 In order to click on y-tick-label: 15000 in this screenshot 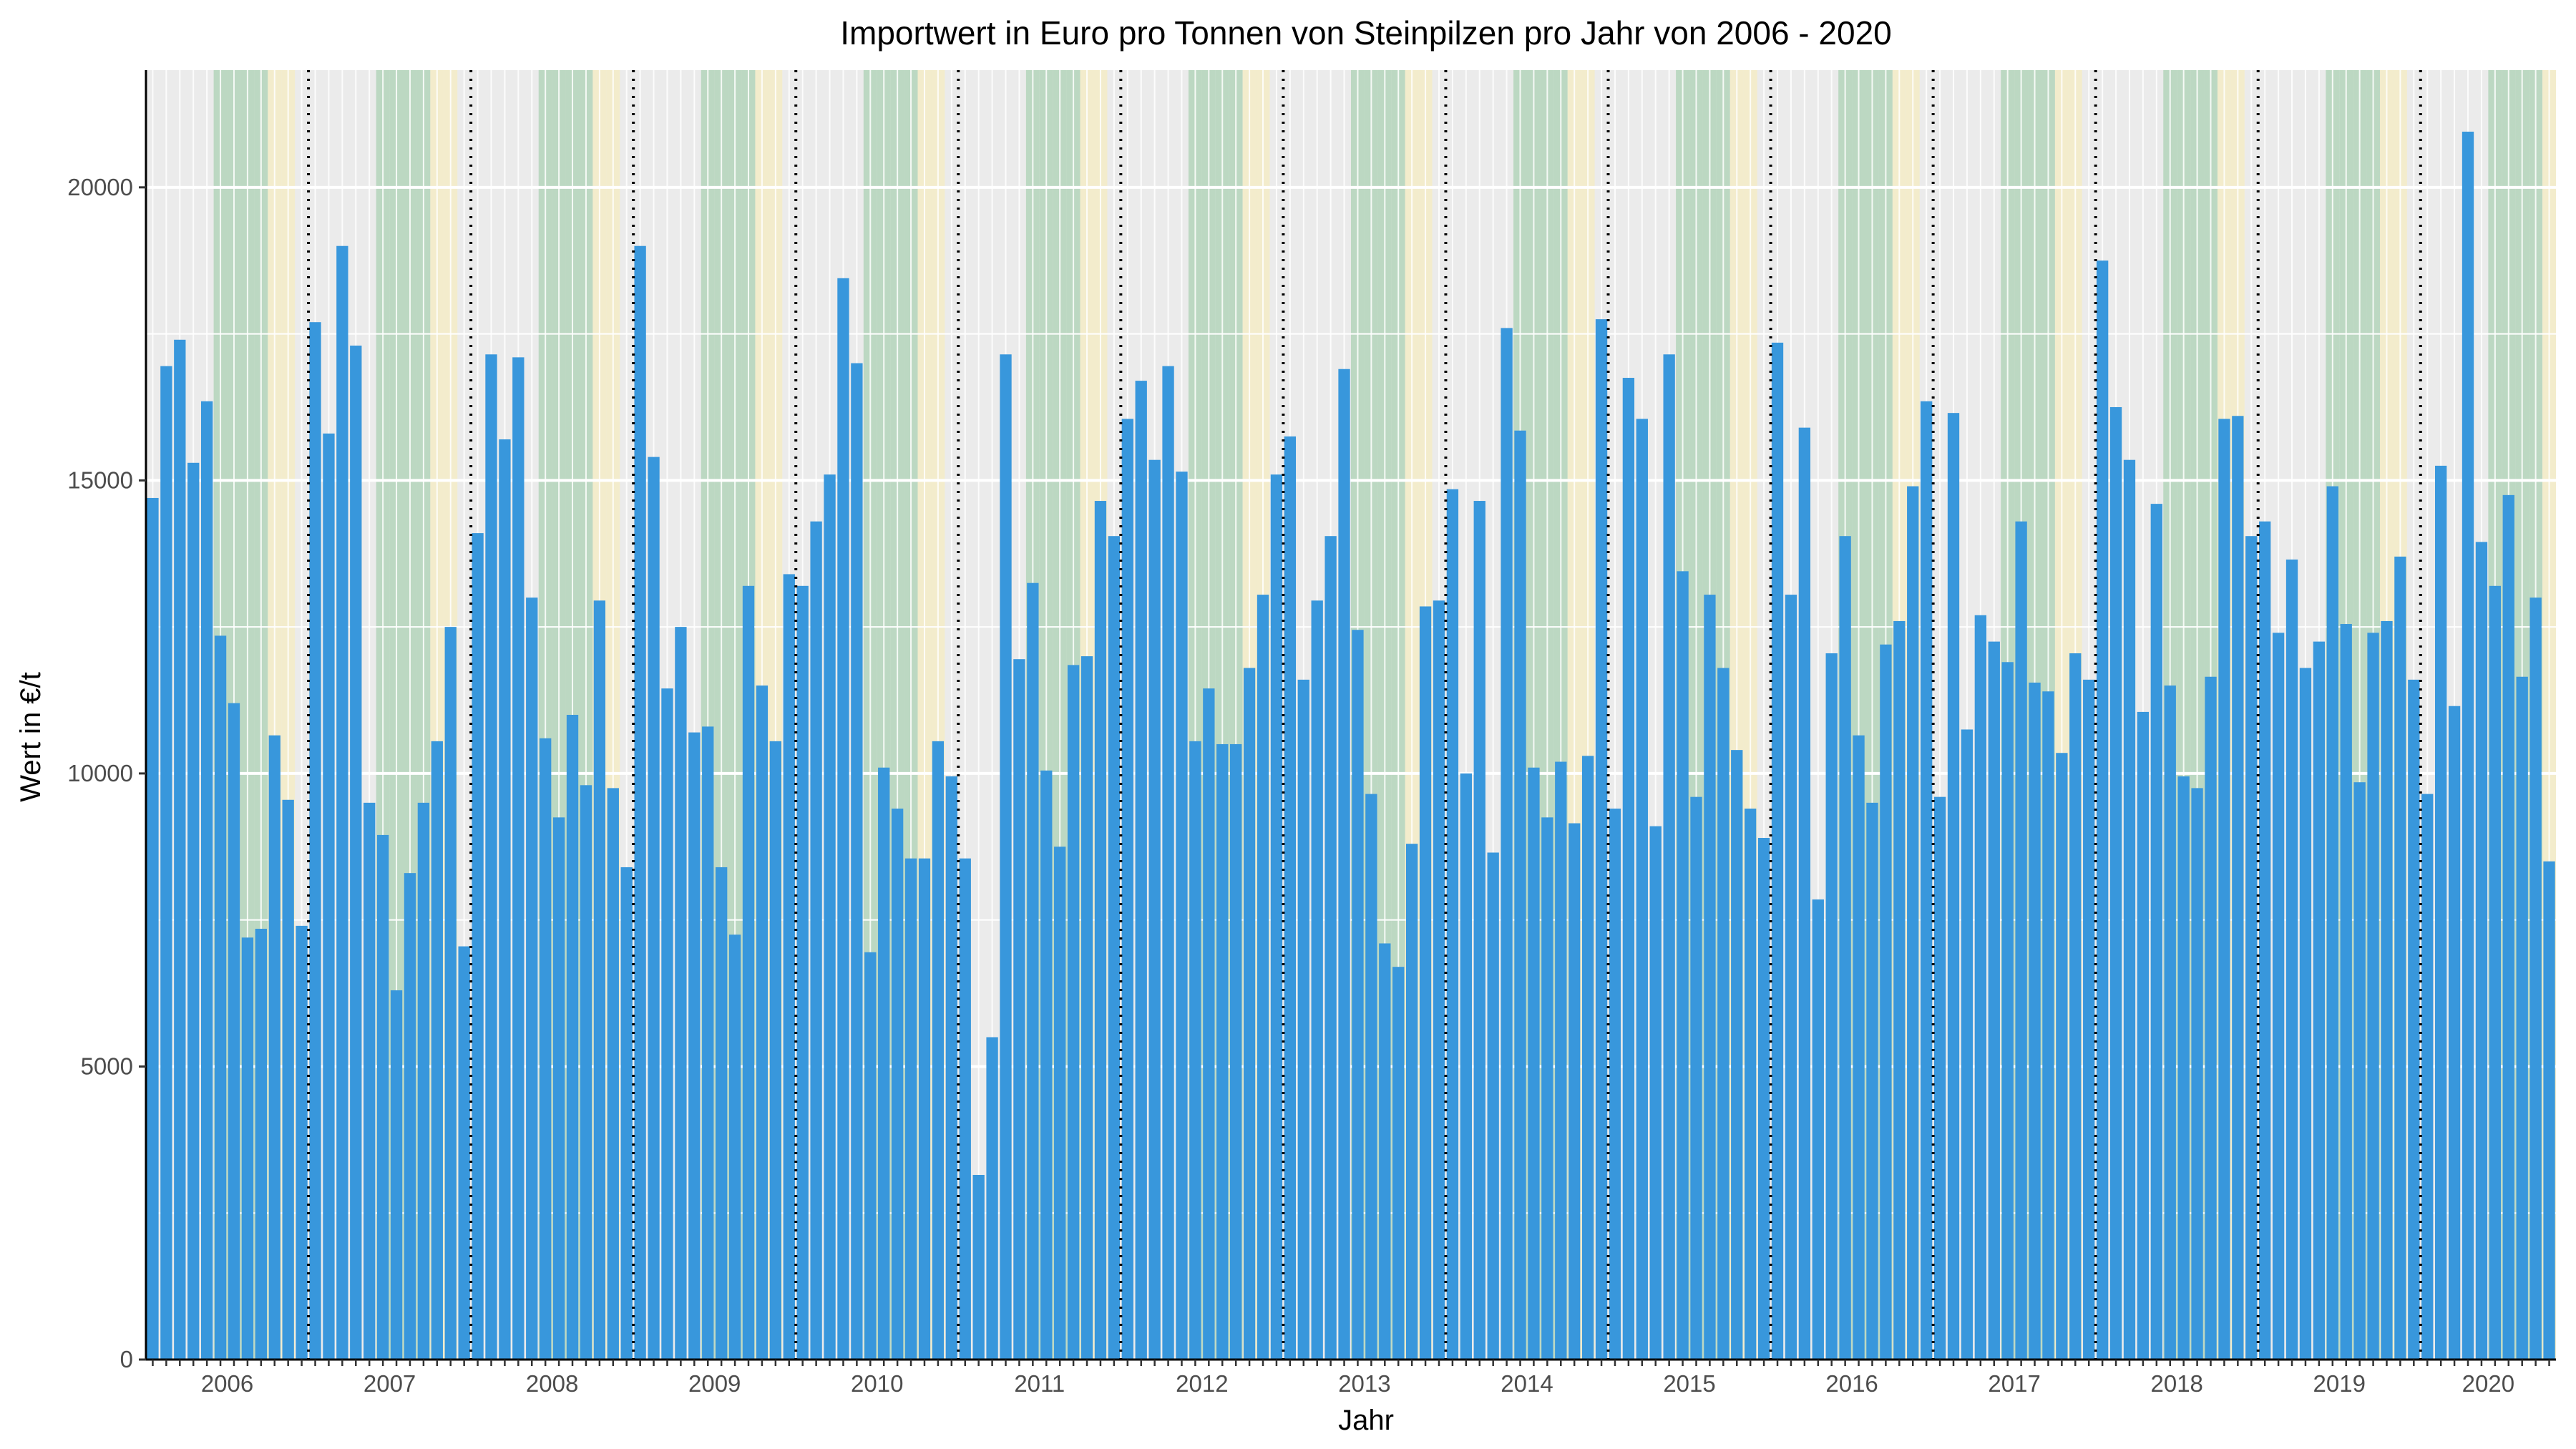, I will do `click(100, 480)`.